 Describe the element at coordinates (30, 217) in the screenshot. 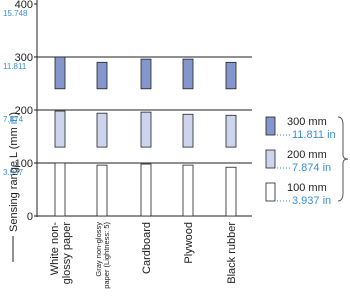

I see `y-tick-label: 0` at that location.